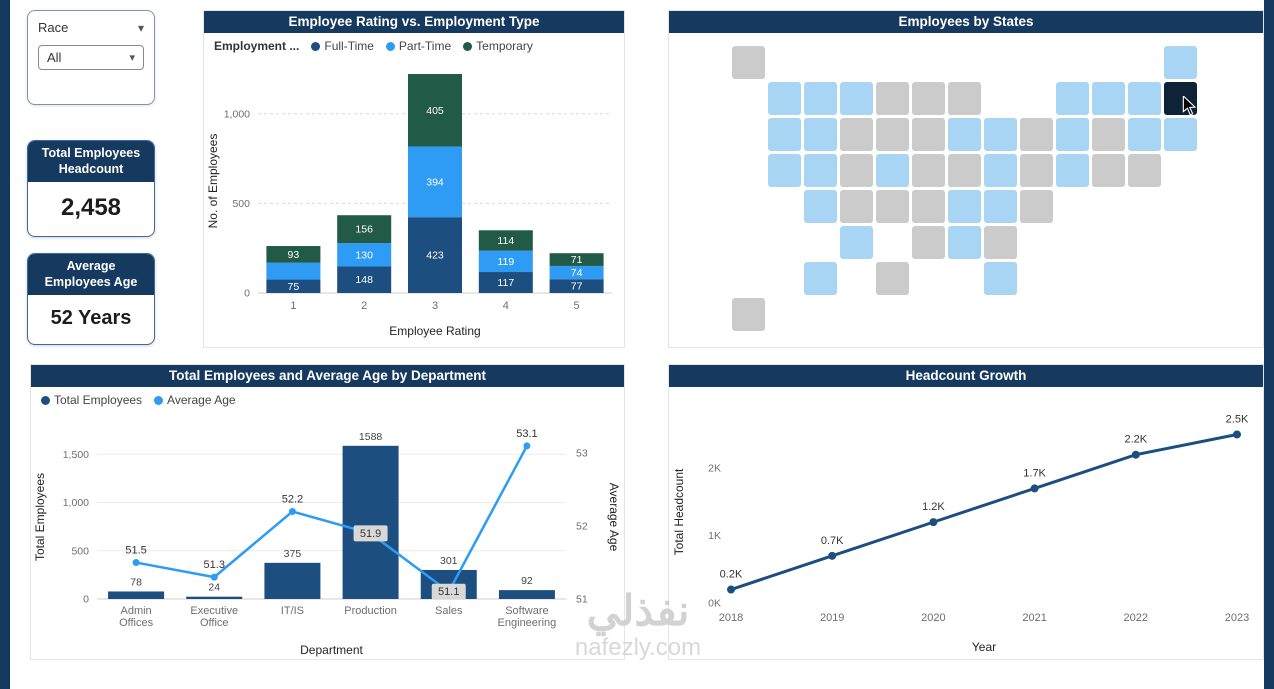  I want to click on state-tile-tx, so click(820, 278).